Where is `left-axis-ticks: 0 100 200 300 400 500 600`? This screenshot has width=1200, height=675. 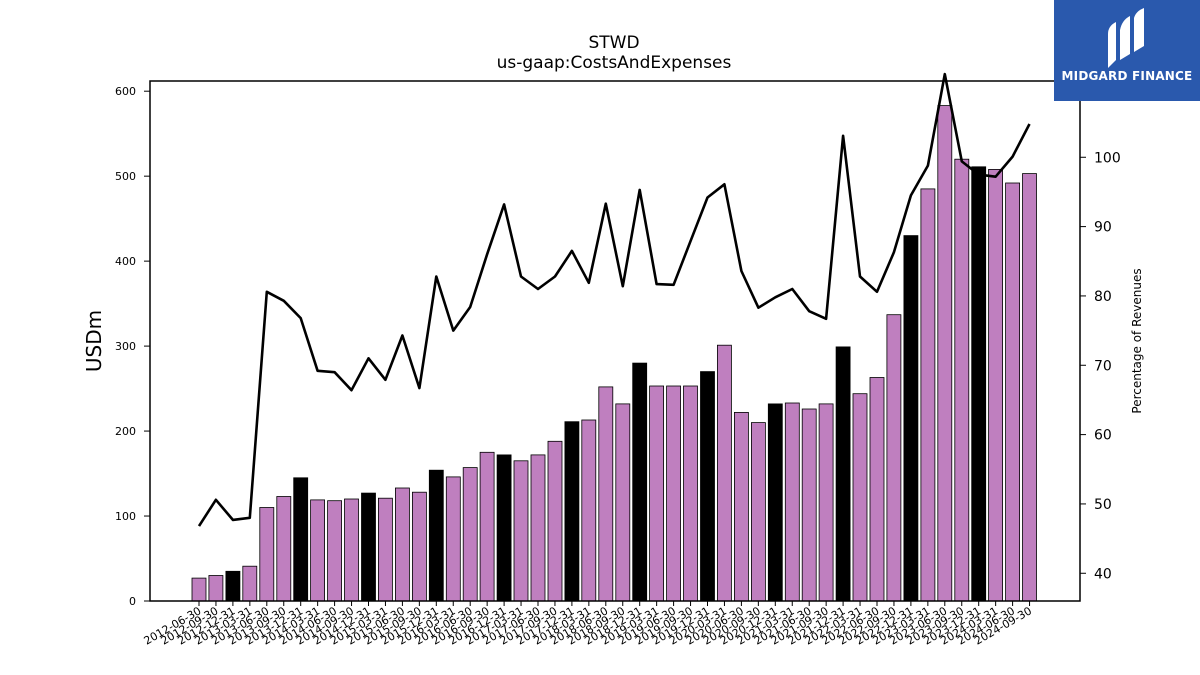
left-axis-ticks: 0 100 200 300 400 500 600 is located at coordinates (132, 346).